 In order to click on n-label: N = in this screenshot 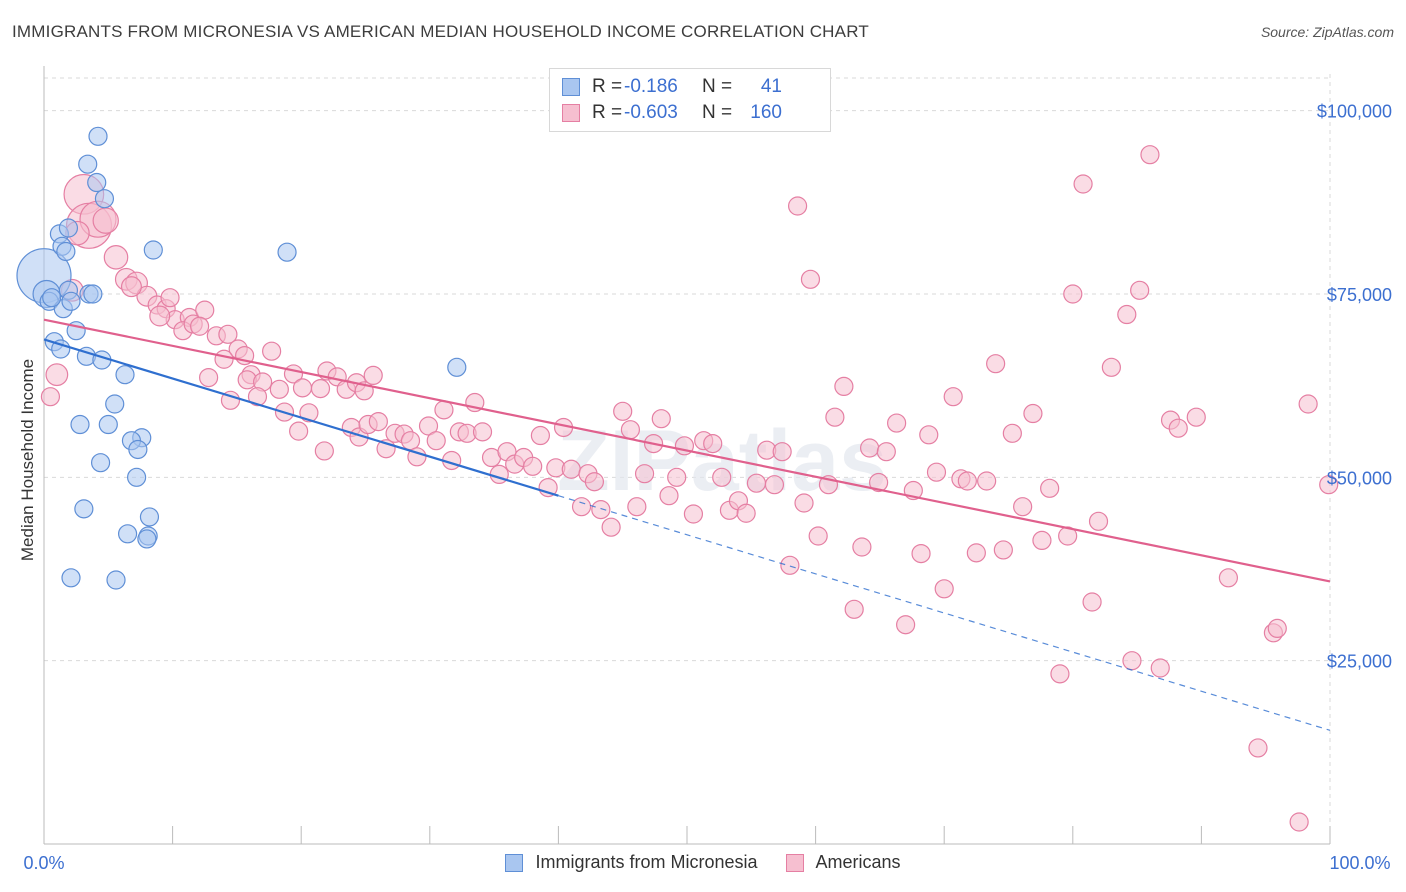, I will do `click(717, 86)`.